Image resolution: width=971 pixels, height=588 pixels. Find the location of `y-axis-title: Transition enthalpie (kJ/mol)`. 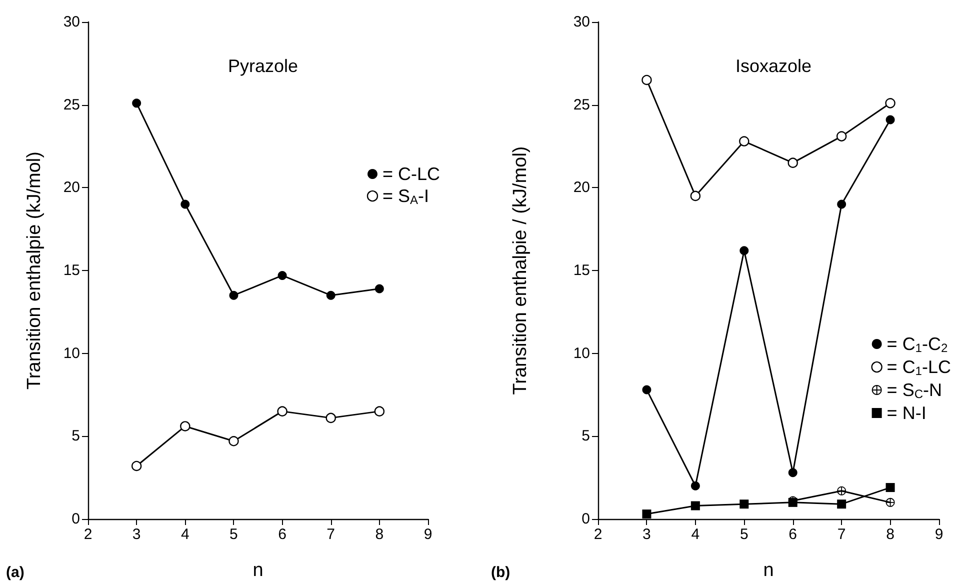

y-axis-title: Transition enthalpie (kJ/mol) is located at coordinates (34, 271).